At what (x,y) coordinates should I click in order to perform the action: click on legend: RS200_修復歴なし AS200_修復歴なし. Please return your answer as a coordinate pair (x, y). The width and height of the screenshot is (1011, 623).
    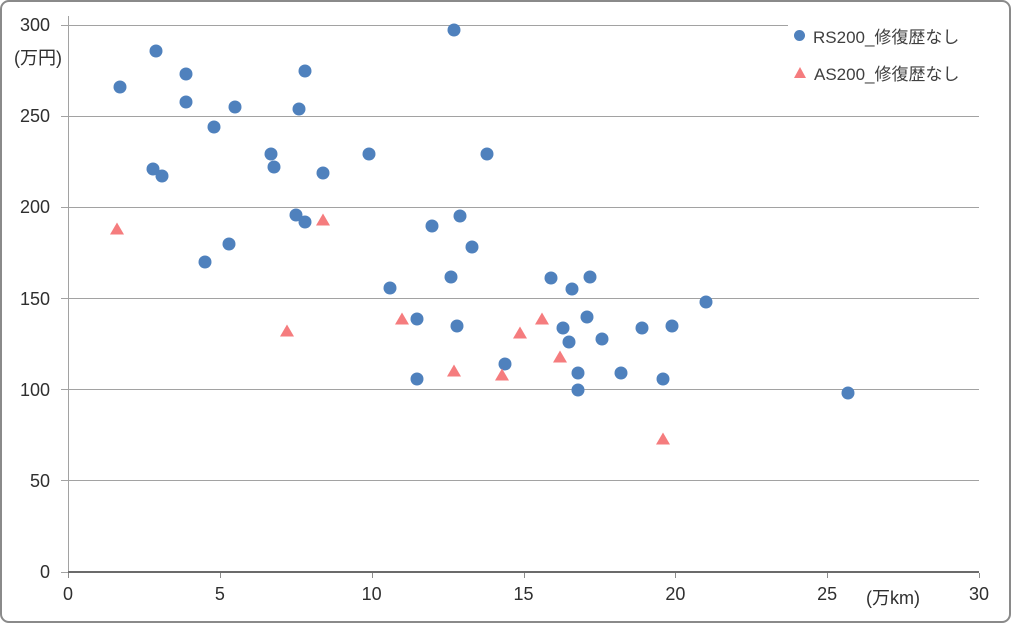
    Looking at the image, I should click on (897, 54).